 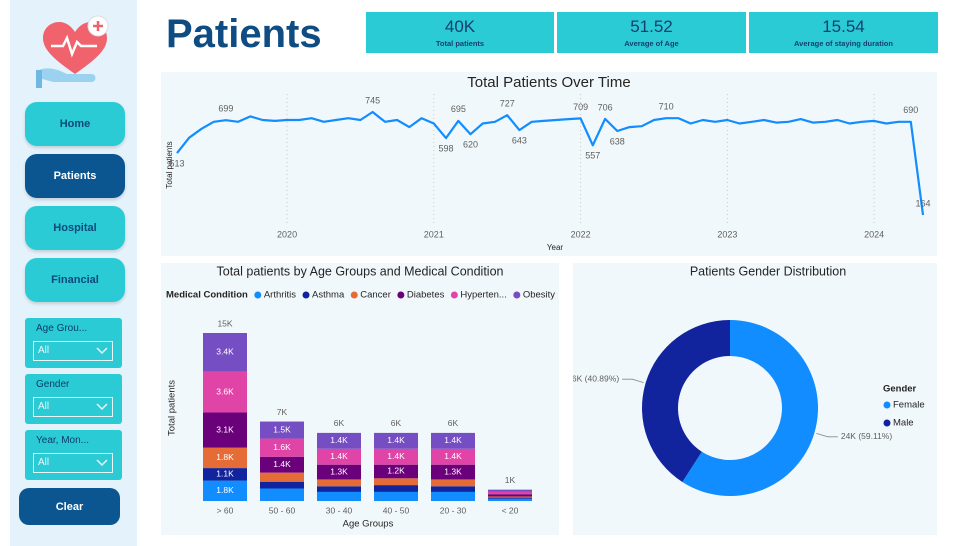 I want to click on logo-pulse, so click(x=74, y=46).